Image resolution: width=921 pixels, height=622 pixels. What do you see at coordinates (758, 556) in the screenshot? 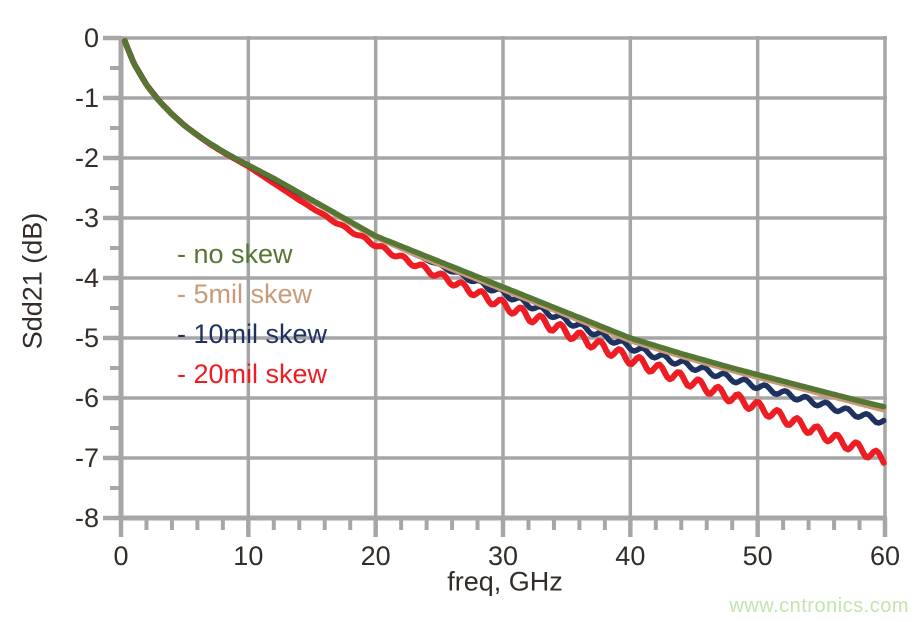
I see `x-tick-label: 50` at bounding box center [758, 556].